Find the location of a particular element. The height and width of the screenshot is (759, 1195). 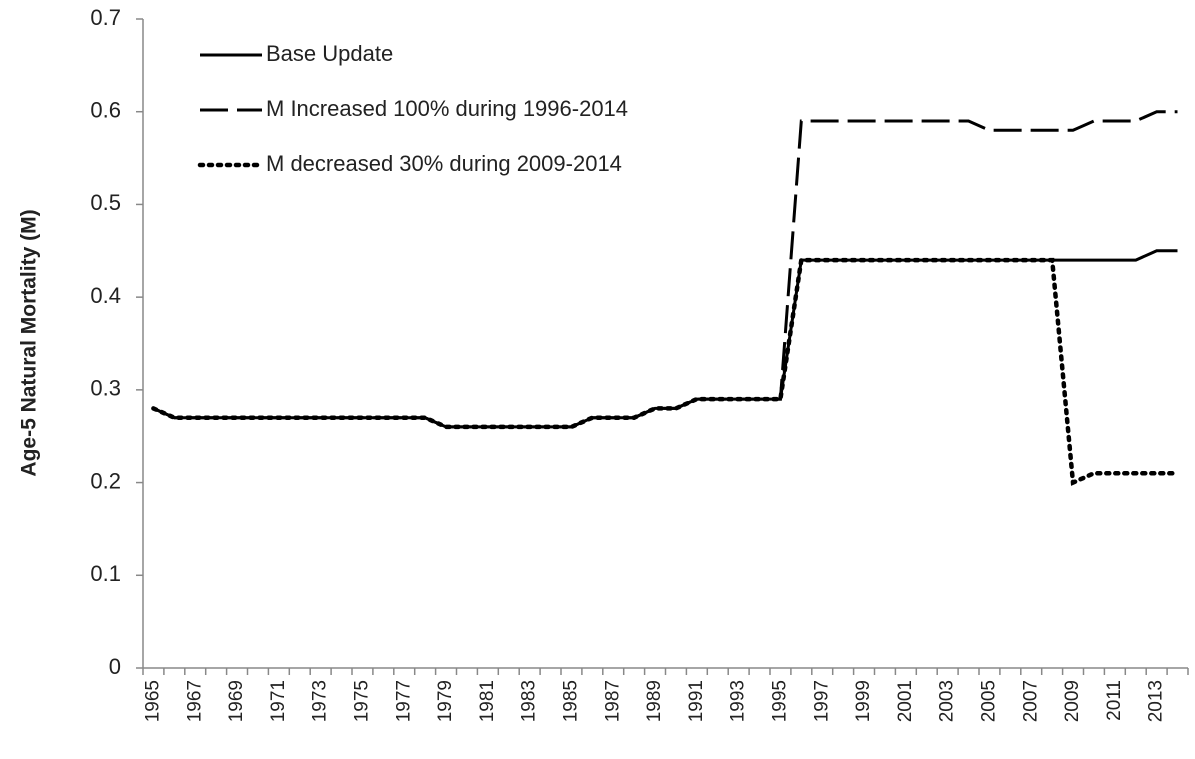

x-tick-label: 1971 is located at coordinates (278, 701).